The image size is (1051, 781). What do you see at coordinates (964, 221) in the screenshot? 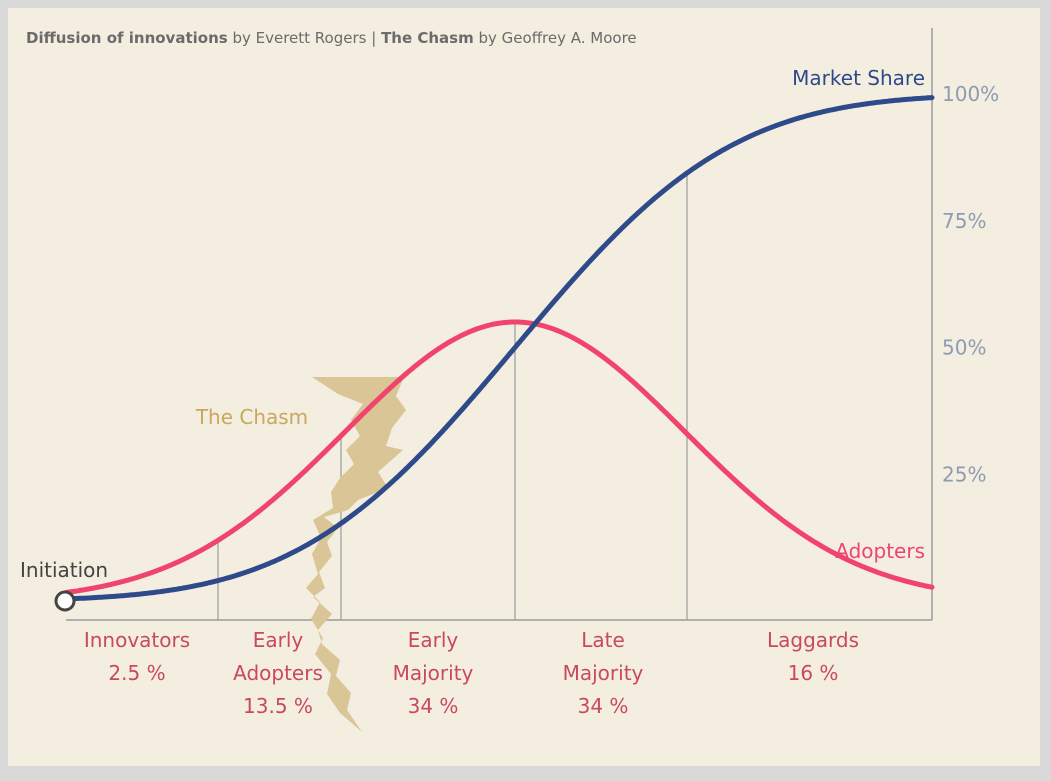
I see `y-tick-label: 75%` at bounding box center [964, 221].